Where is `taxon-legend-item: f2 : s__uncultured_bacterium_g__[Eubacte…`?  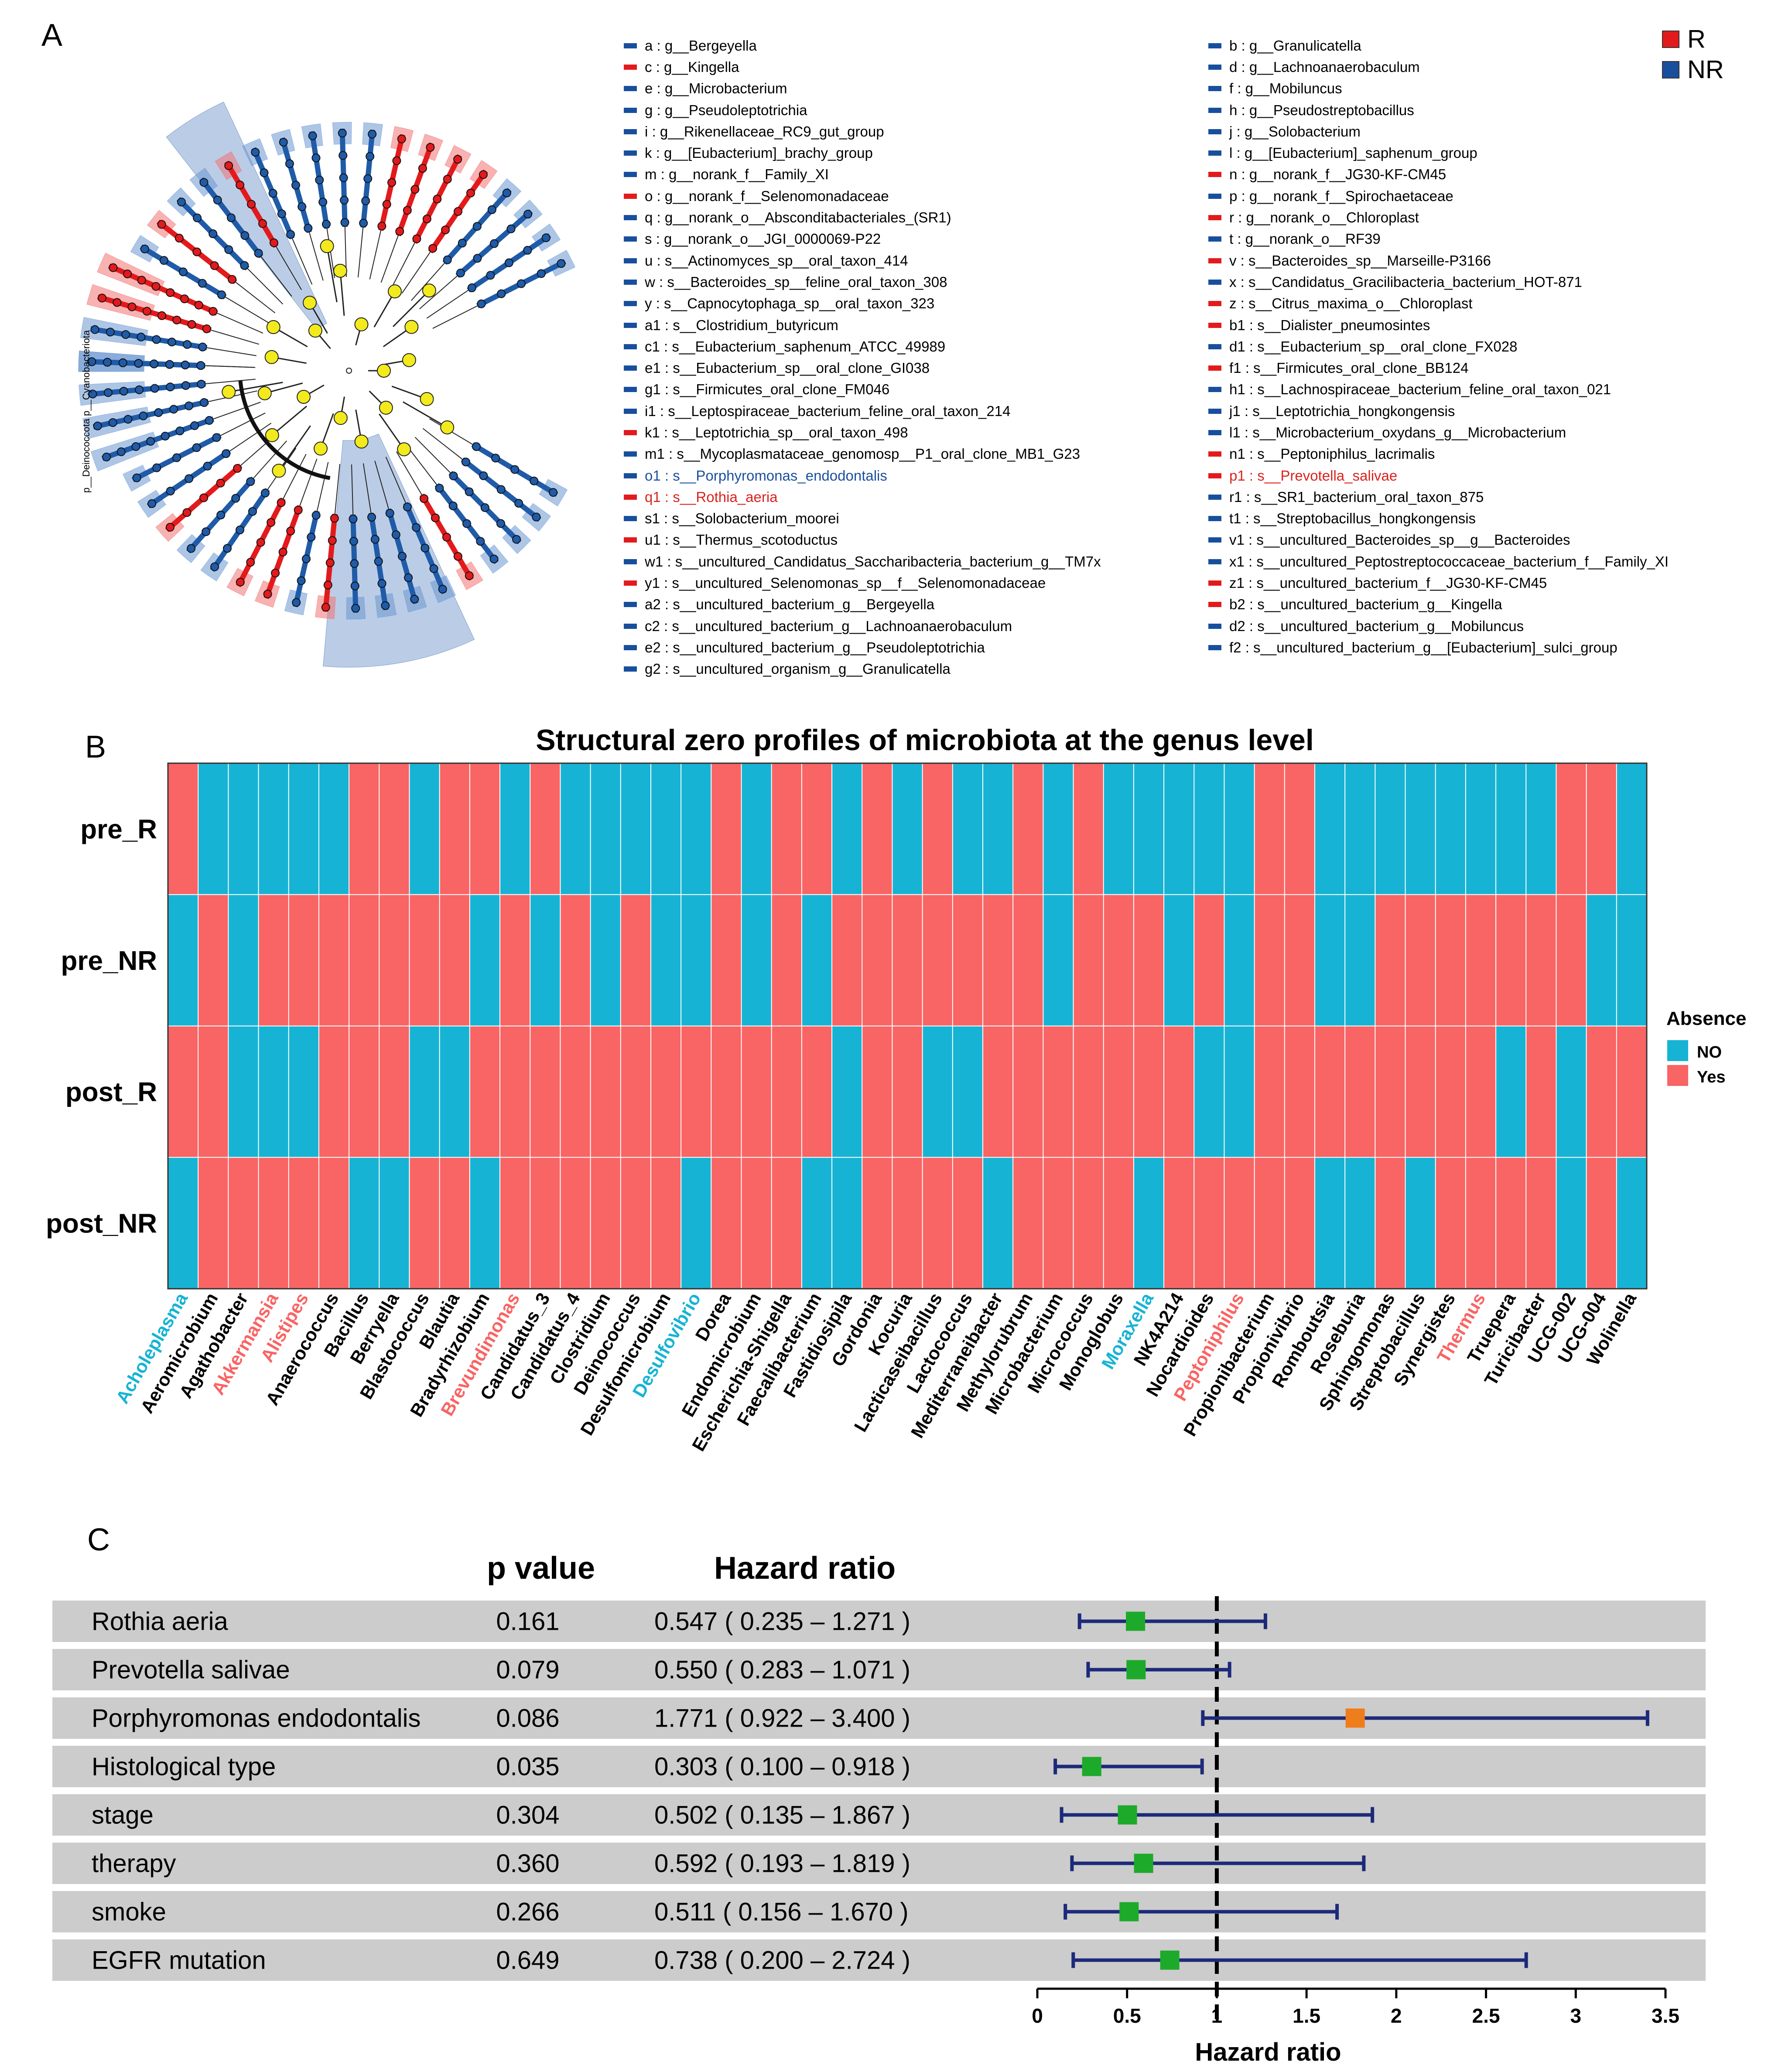 taxon-legend-item: f2 : s__uncultured_bacterium_g__[Eubacte… is located at coordinates (1488, 648).